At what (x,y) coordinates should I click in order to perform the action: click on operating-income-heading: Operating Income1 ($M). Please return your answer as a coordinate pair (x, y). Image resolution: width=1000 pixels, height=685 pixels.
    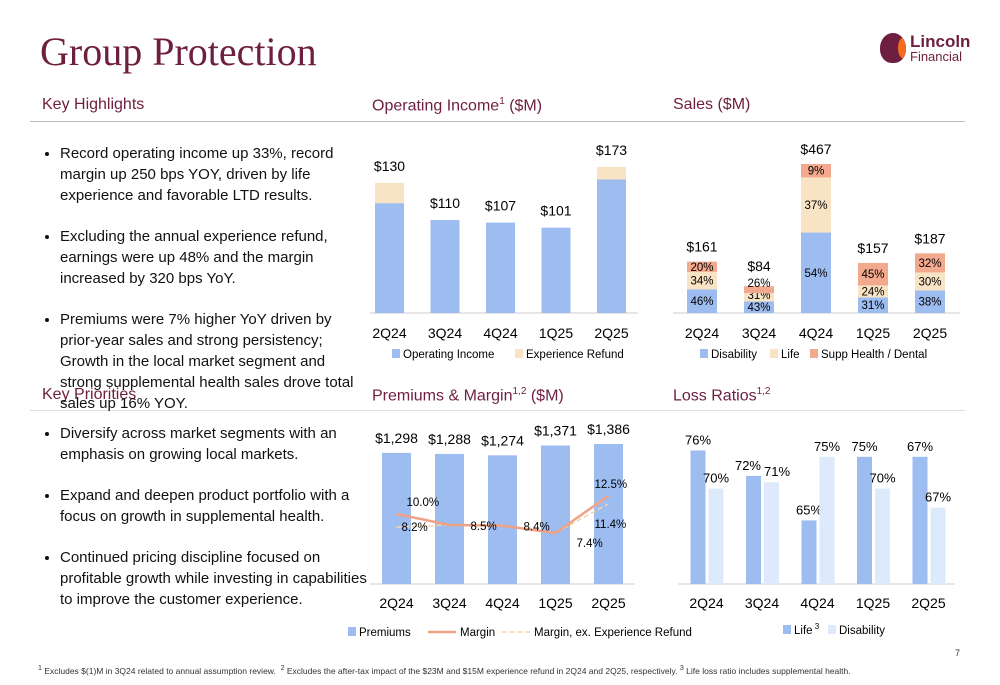
    Looking at the image, I should click on (457, 105).